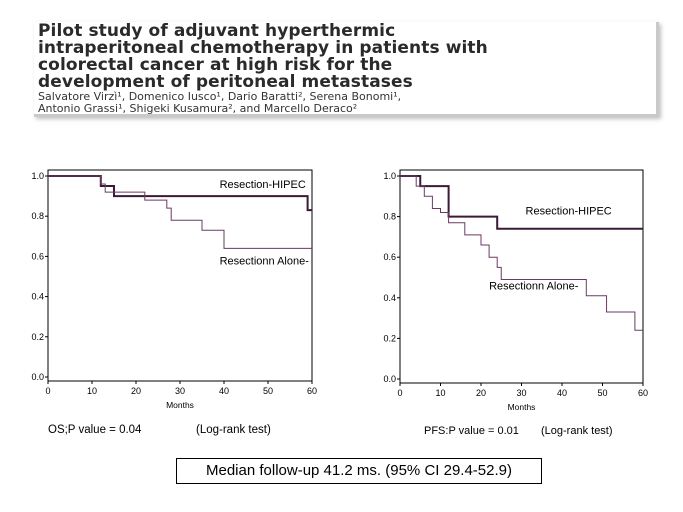 This screenshot has height=512, width=683. I want to click on title-line: colorectal cancer at high risk for the, so click(215, 65).